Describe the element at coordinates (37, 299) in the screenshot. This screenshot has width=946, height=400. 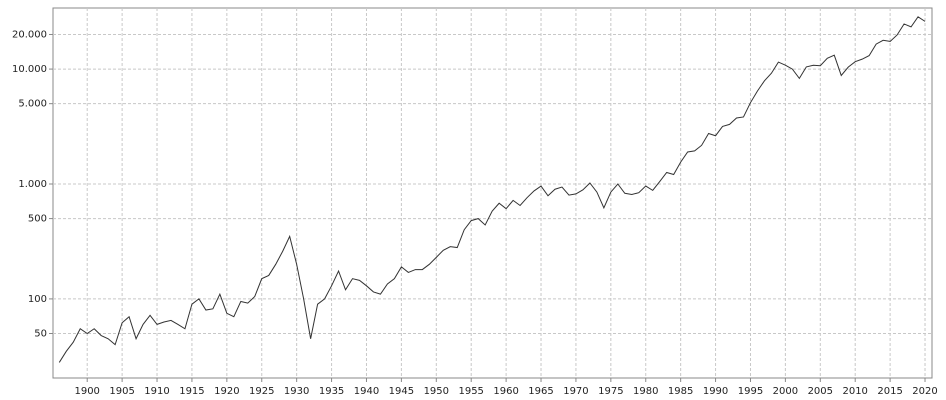
I see `y-tick-label: 100` at that location.